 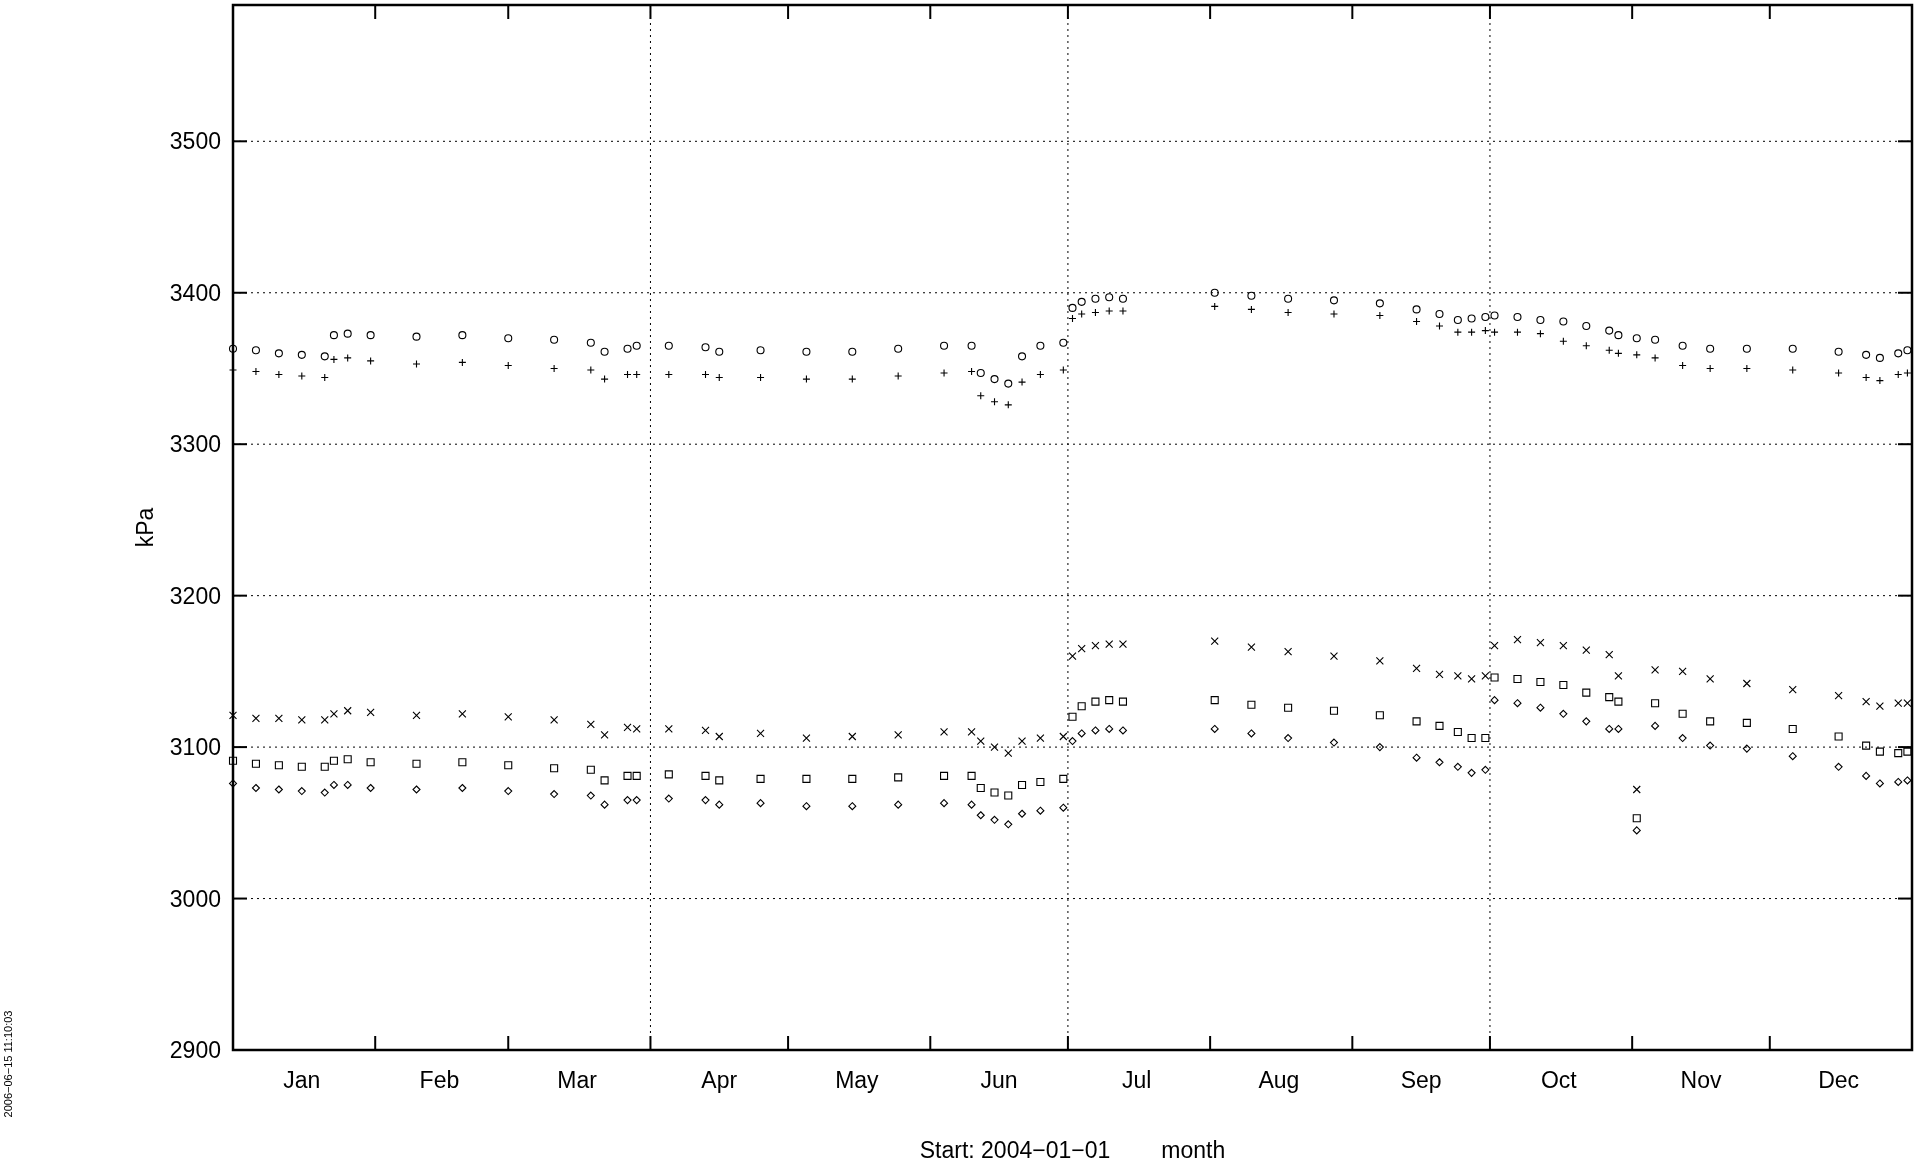 What do you see at coordinates (1137, 1080) in the screenshot?
I see `x-tick-label: Jul` at bounding box center [1137, 1080].